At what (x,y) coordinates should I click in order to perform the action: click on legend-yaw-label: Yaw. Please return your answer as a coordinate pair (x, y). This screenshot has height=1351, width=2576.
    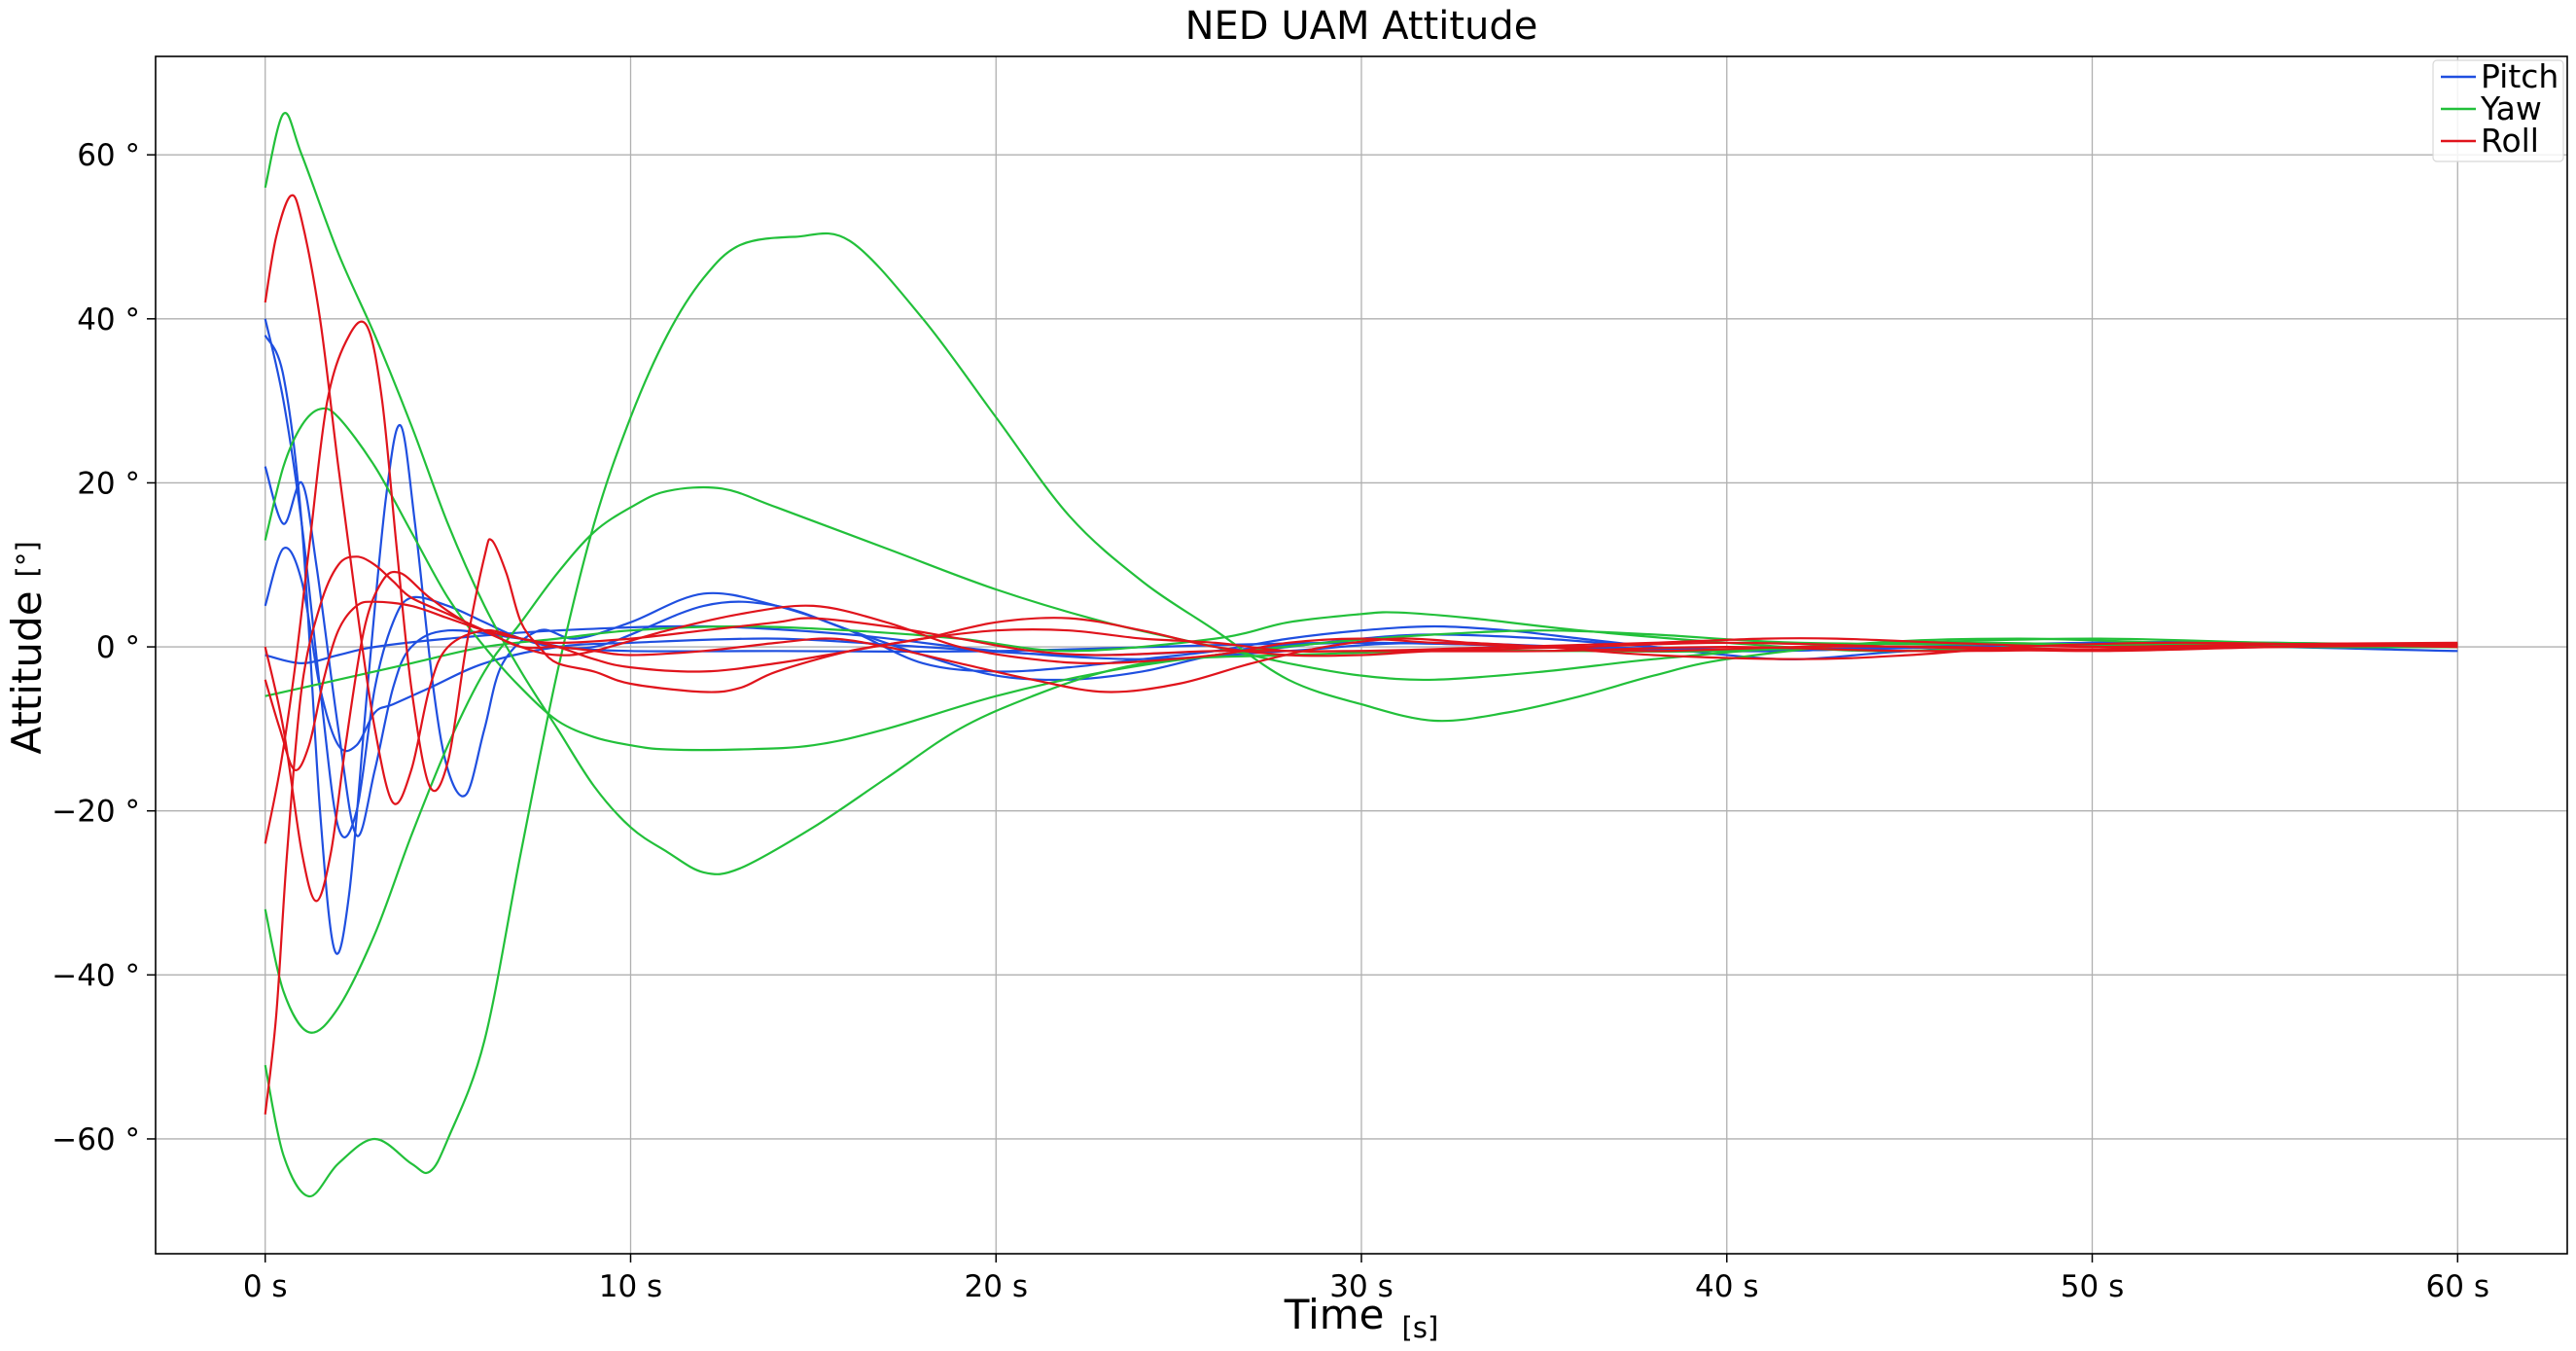
    Looking at the image, I should click on (2511, 108).